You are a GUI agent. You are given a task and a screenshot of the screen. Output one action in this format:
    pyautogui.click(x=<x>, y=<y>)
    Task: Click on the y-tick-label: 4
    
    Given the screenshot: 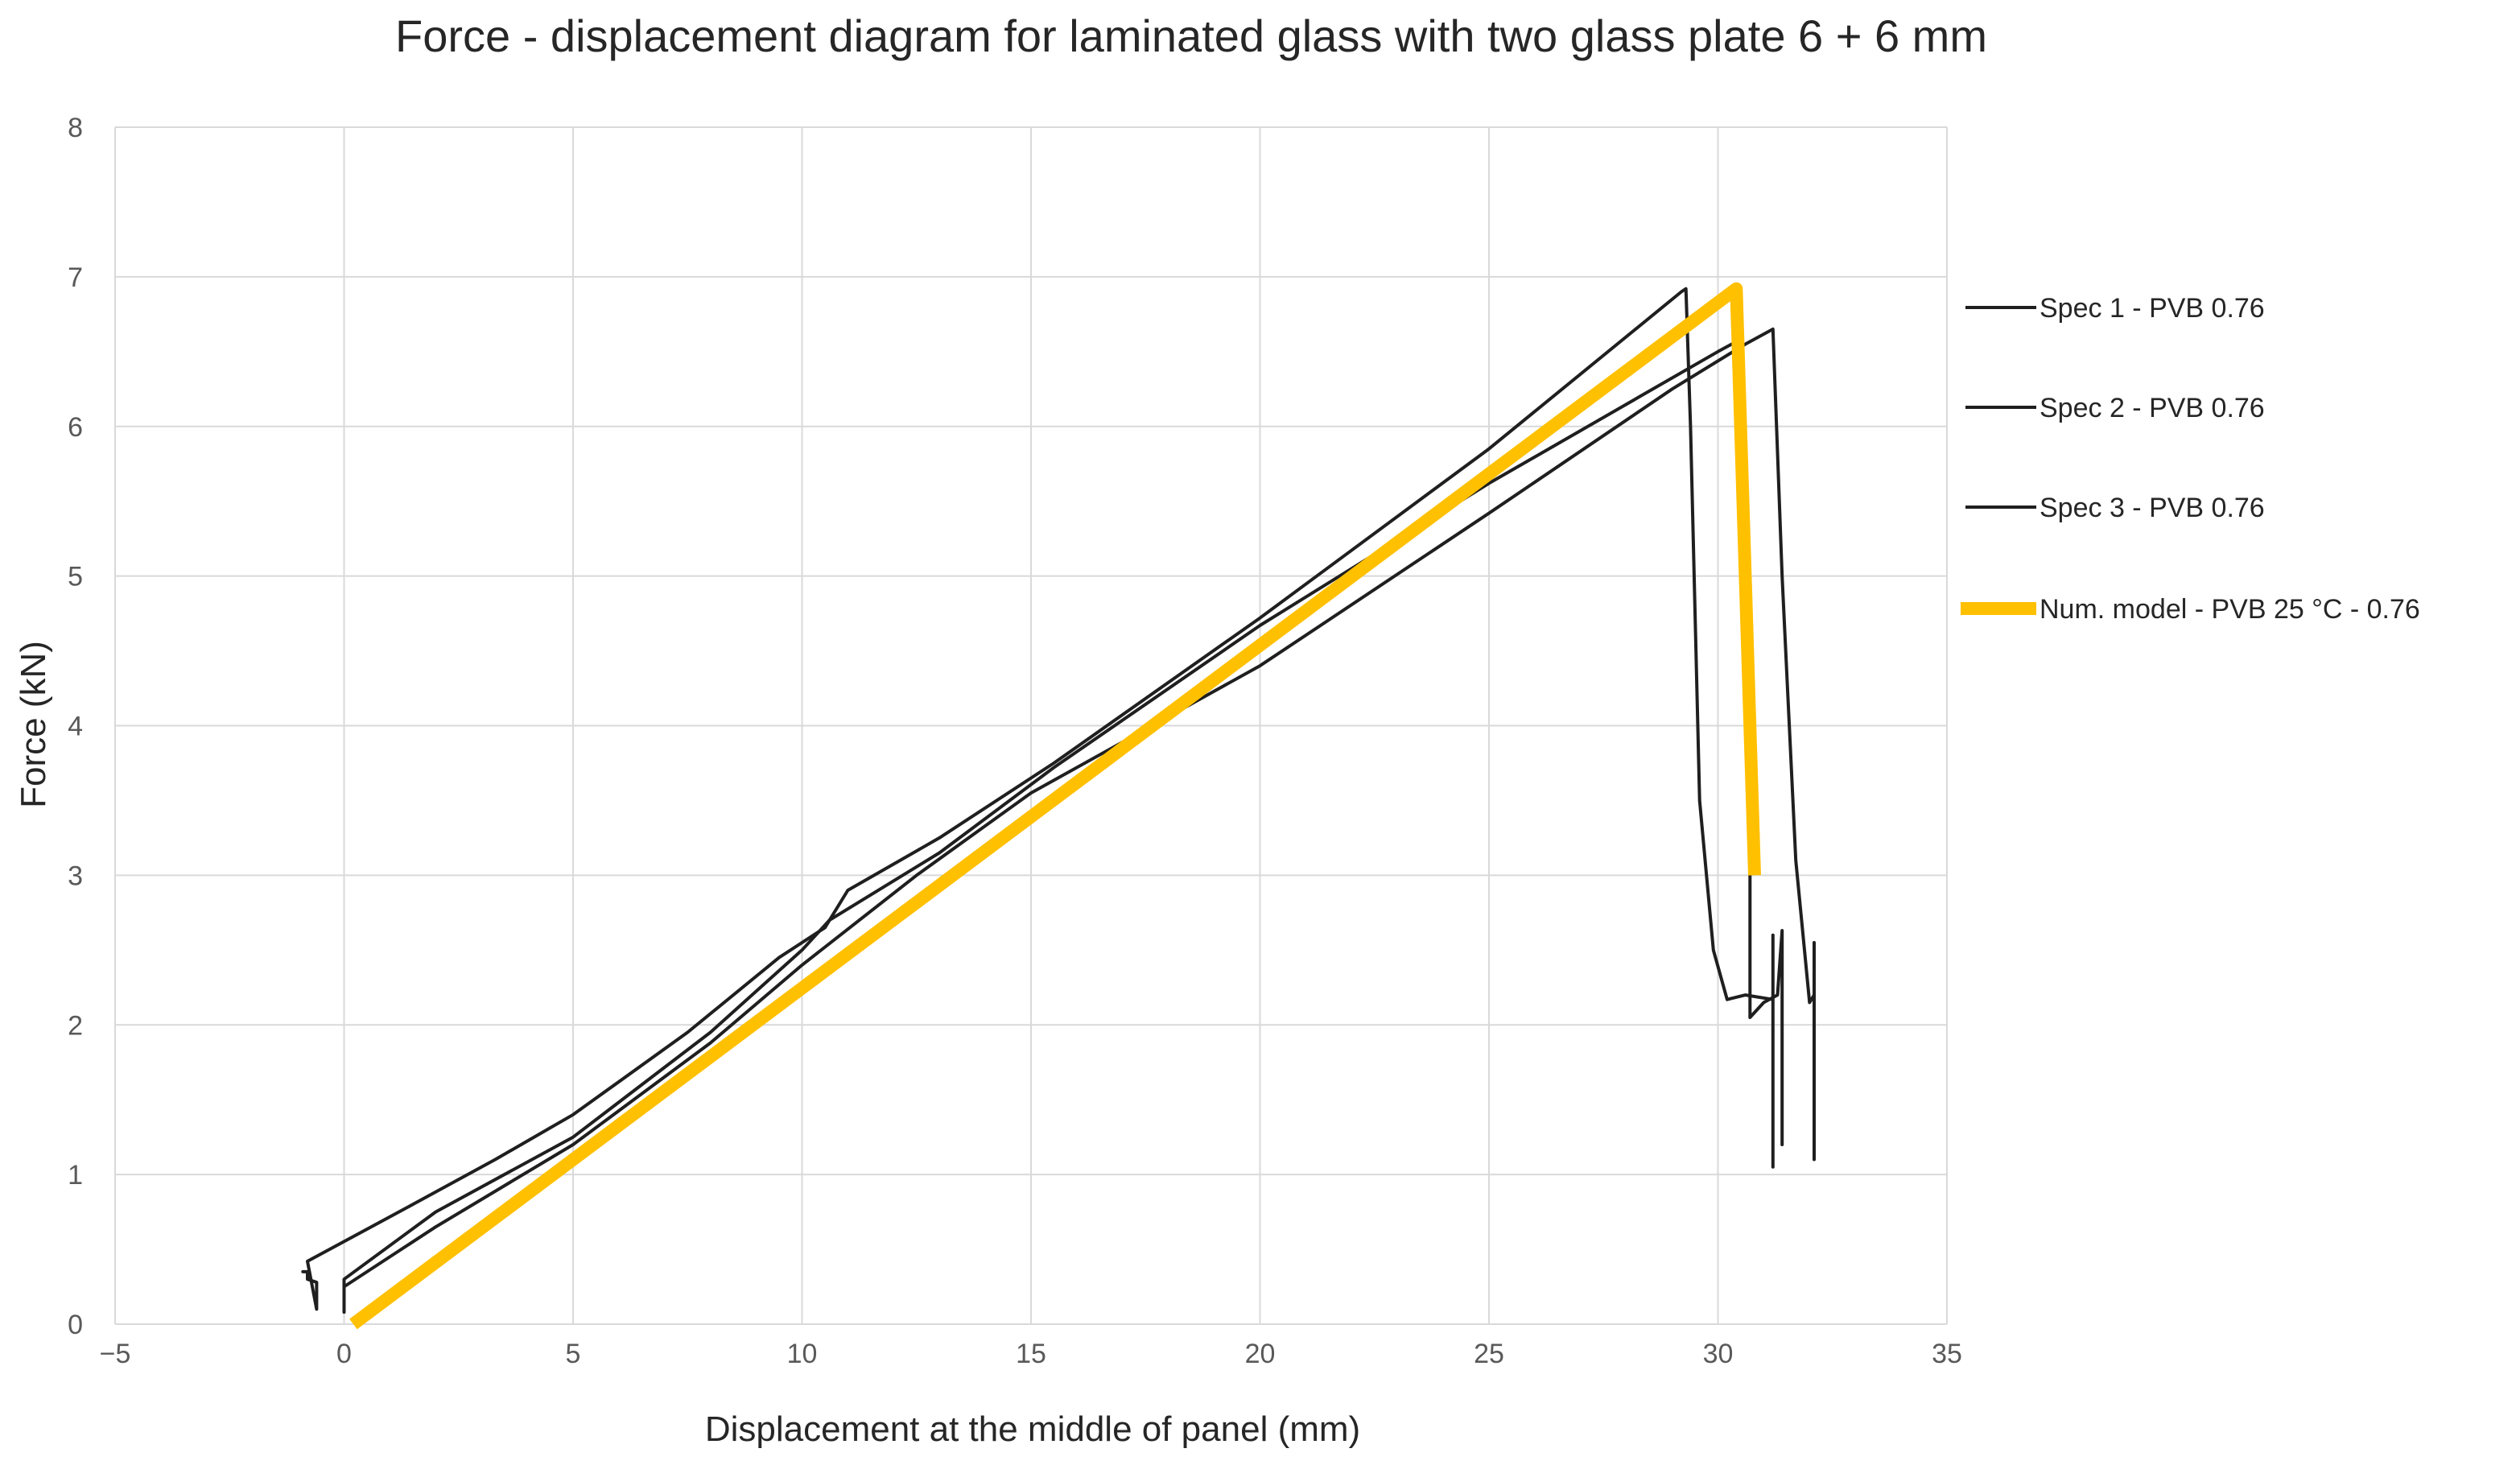 What is the action you would take?
    pyautogui.click(x=75, y=727)
    